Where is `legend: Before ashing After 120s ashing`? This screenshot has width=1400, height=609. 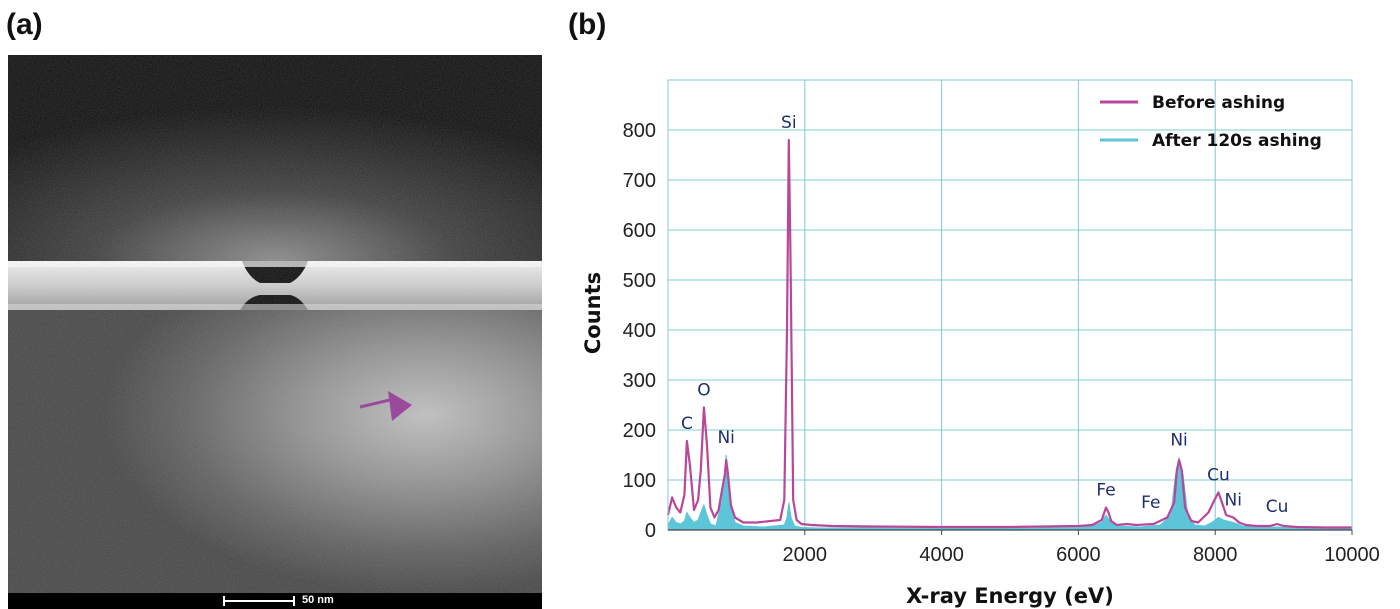
legend: Before ashing After 120s ashing is located at coordinates (1211, 122).